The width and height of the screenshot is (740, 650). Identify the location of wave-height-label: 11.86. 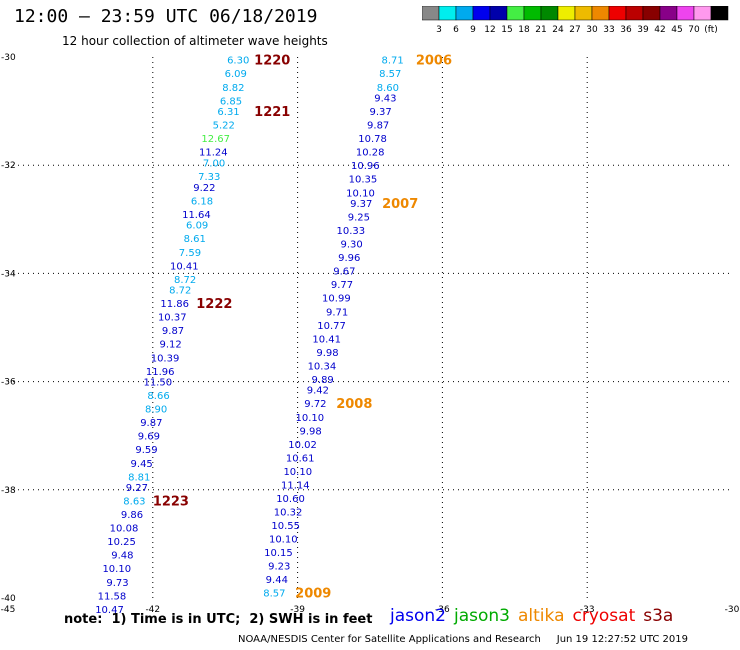
(174, 304).